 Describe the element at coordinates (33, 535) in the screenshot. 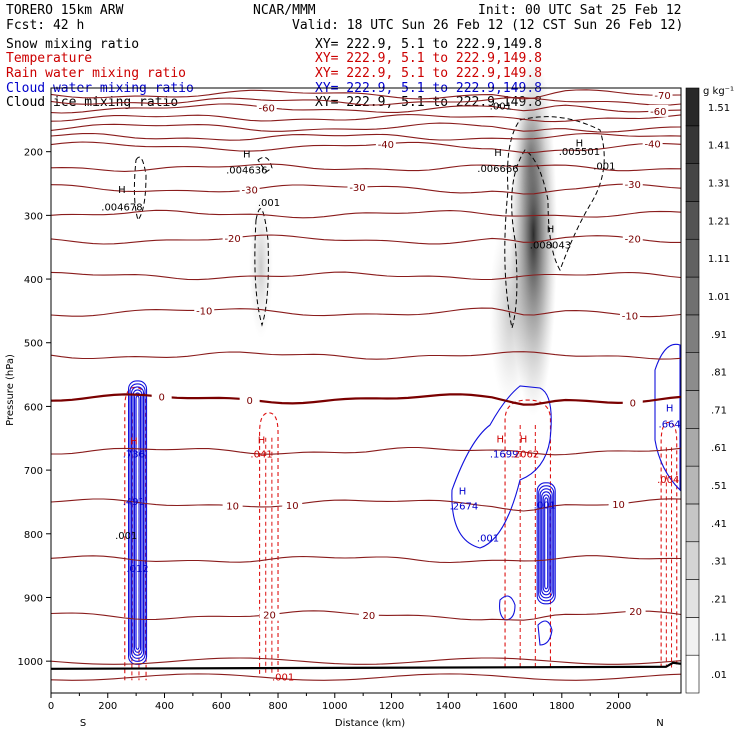

I see `y-tick-label: 800` at that location.